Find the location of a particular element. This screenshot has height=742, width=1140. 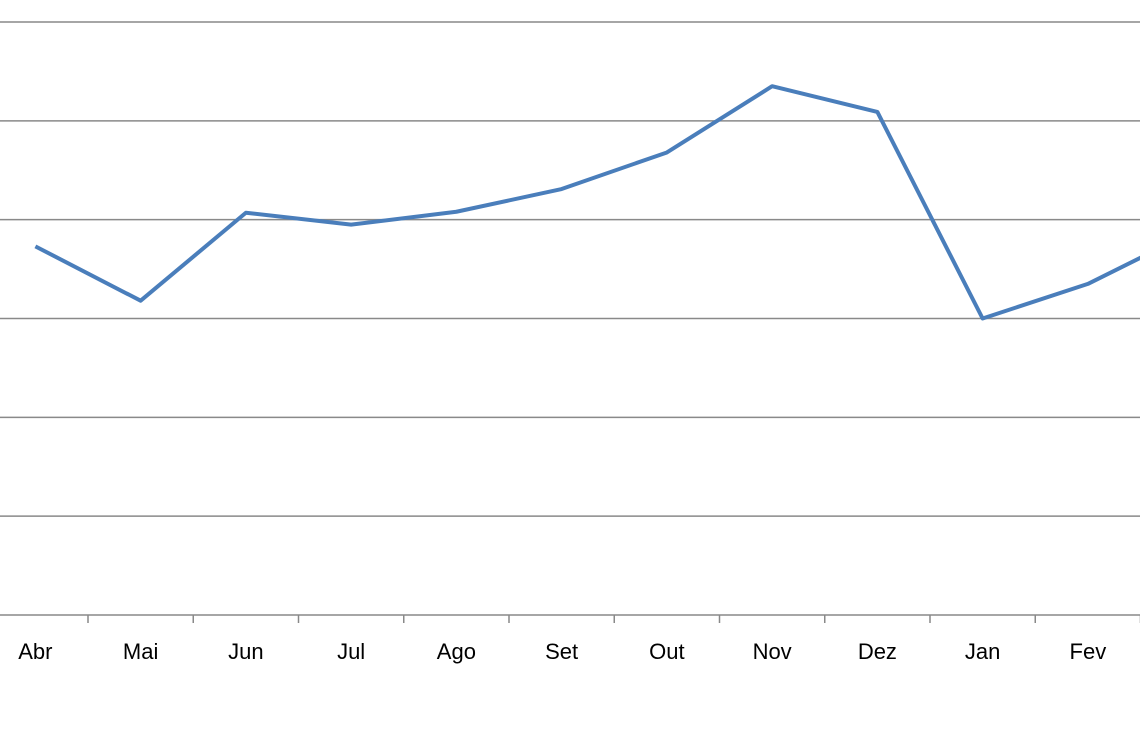

x-tick-label: Jun is located at coordinates (245, 651).